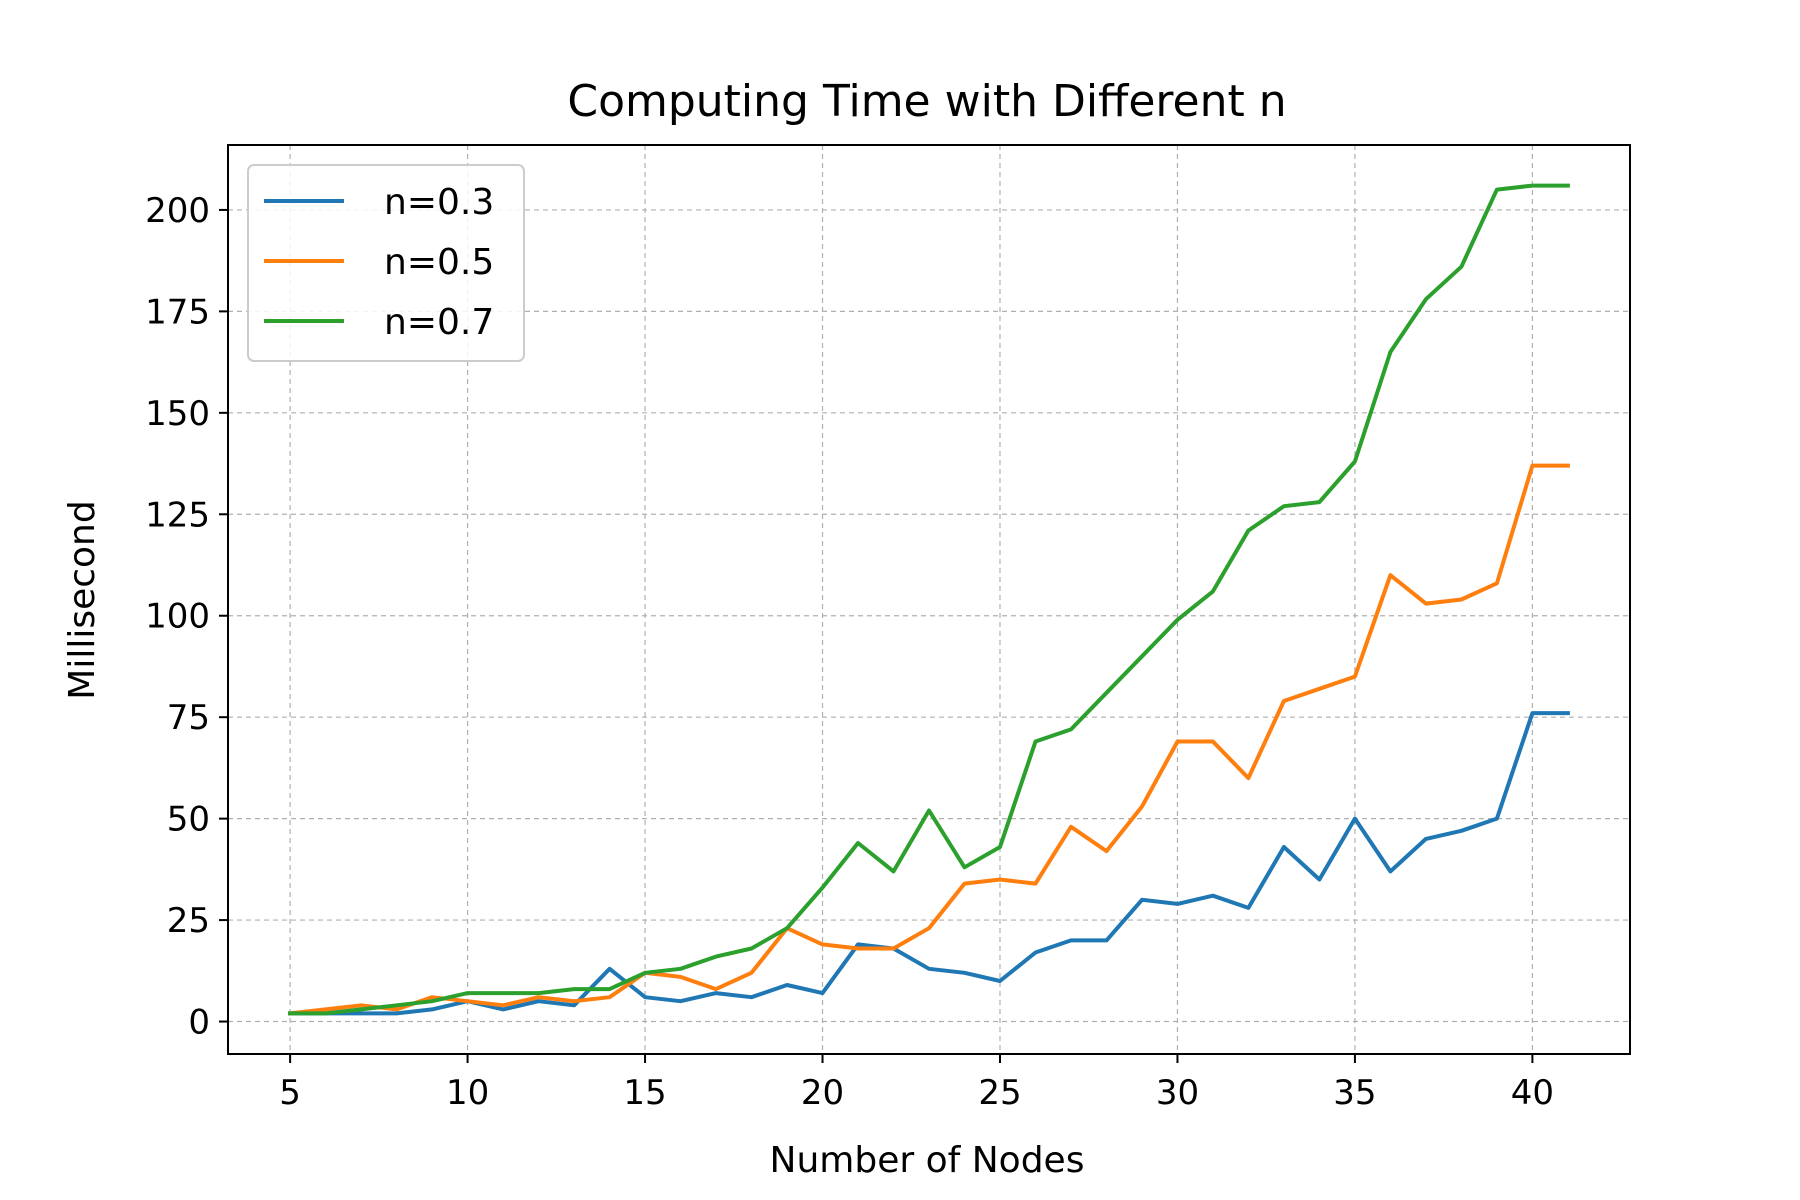  I want to click on legend: n=0.3 n=0.5 n=0.7, so click(386, 263).